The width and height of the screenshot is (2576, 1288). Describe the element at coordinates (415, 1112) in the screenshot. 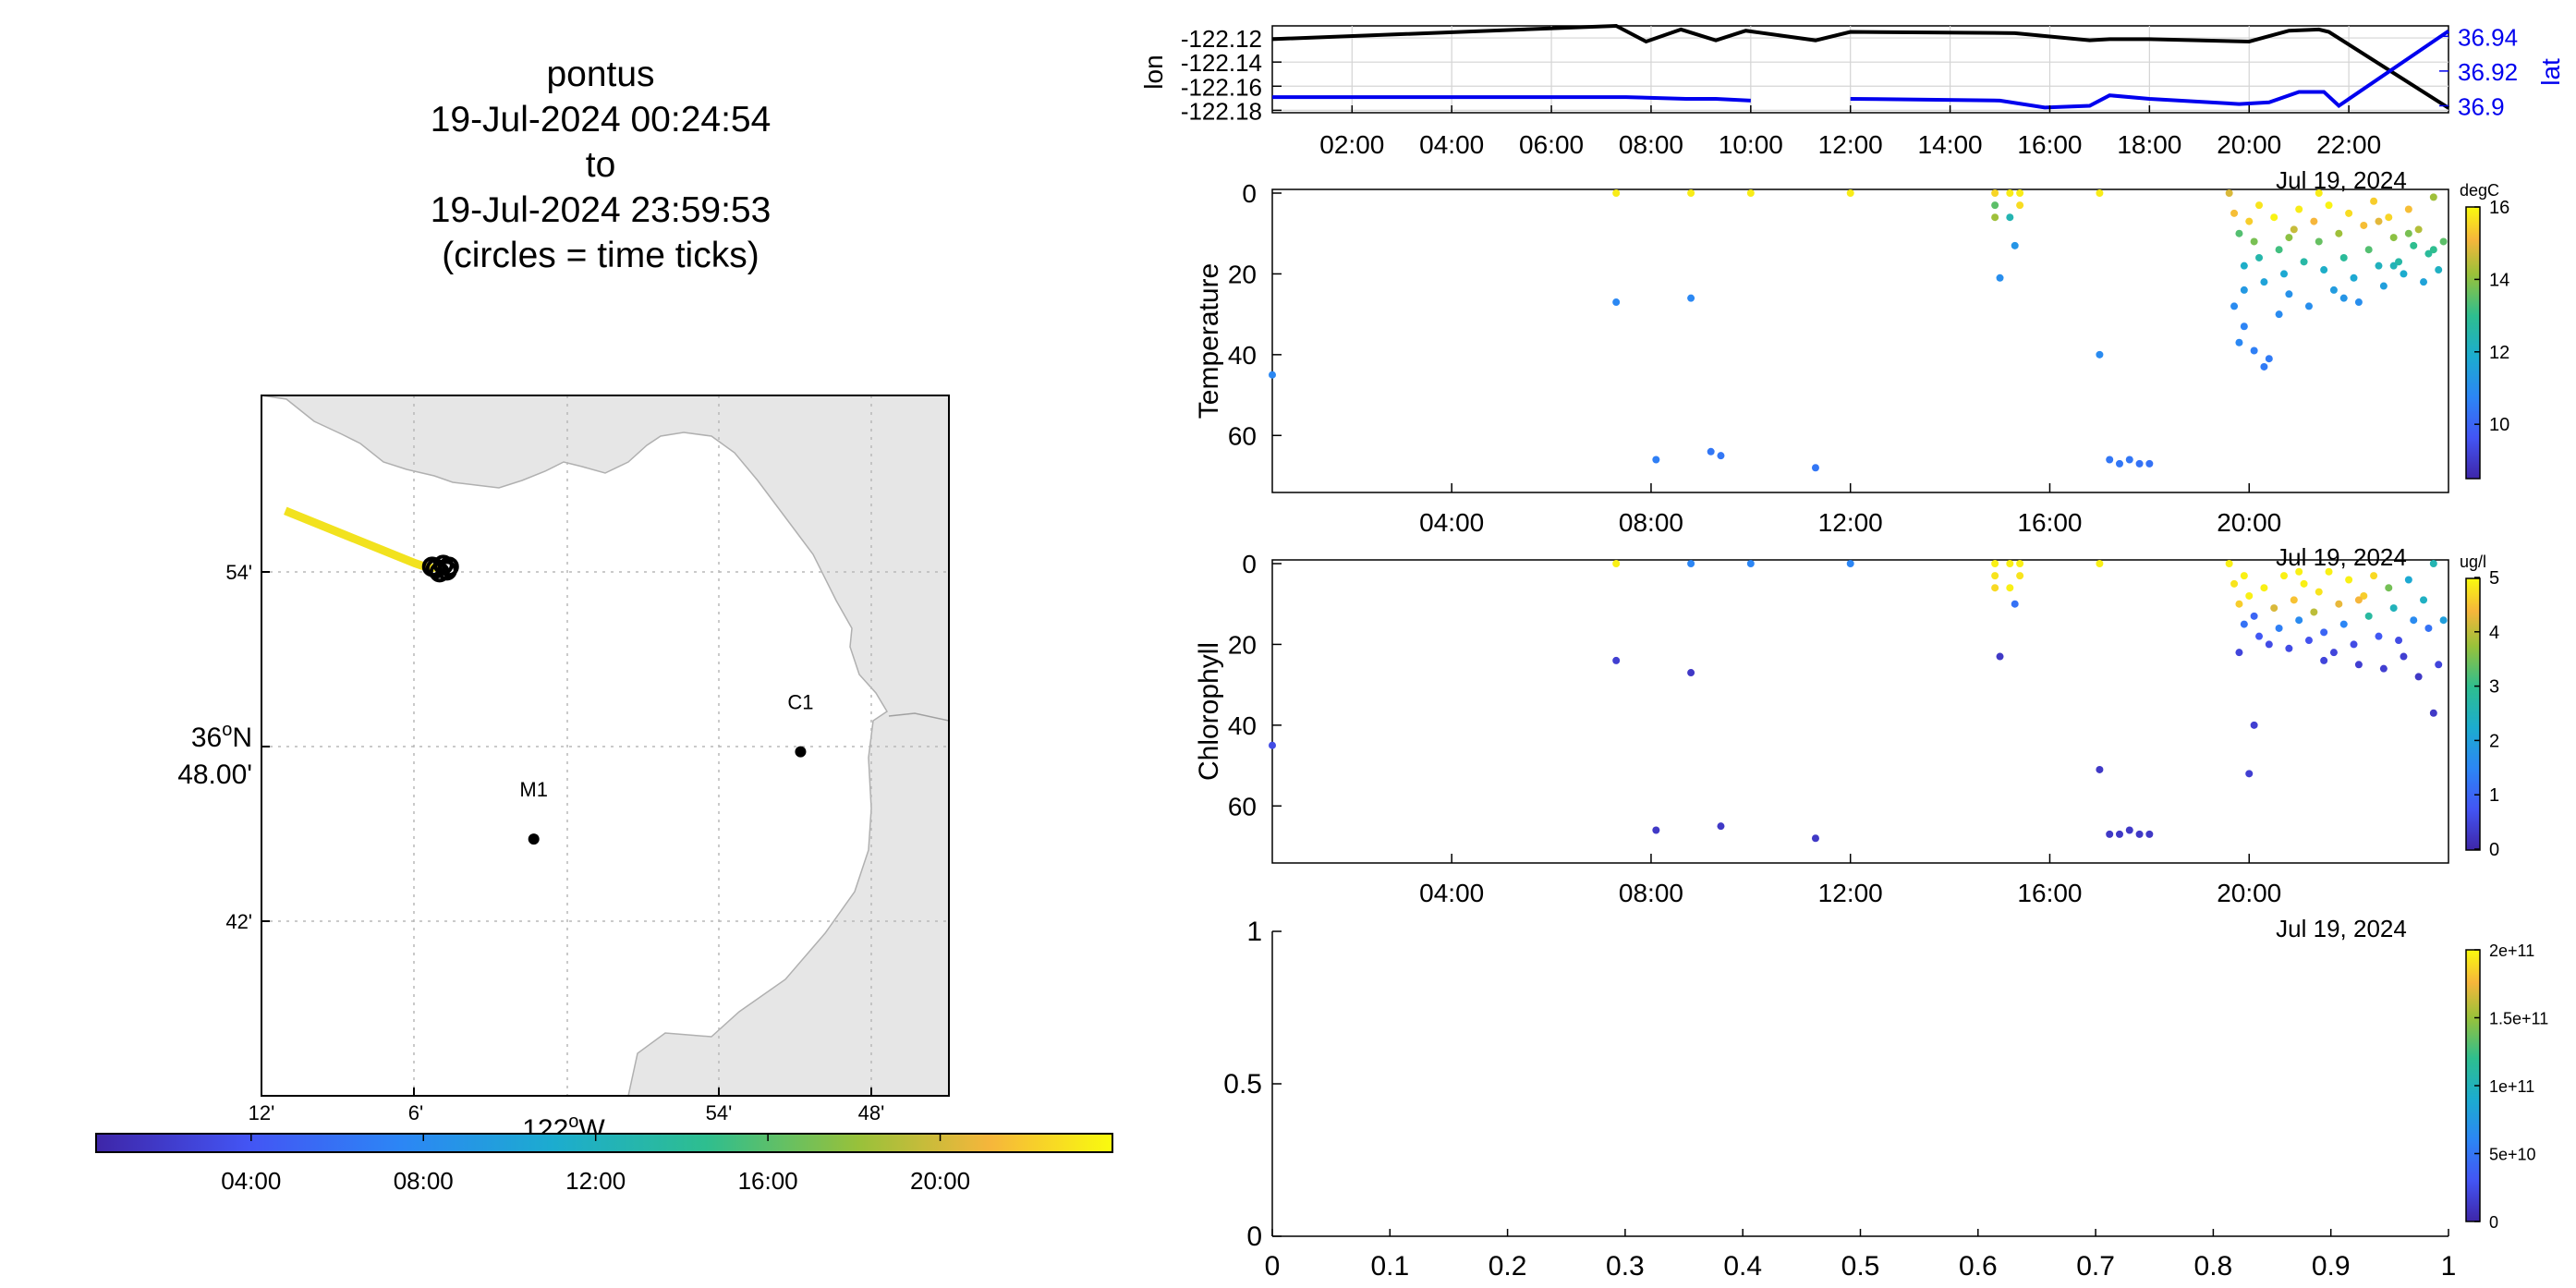

I see `lon-tick-6: 6'` at that location.